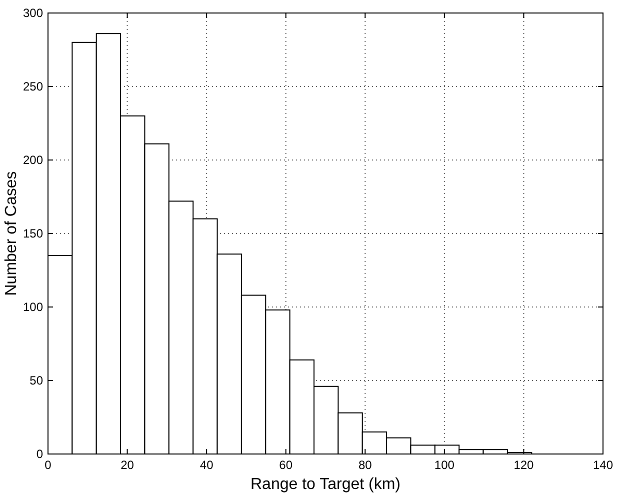 The image size is (617, 495). Describe the element at coordinates (444, 465) in the screenshot. I see `x-tick-label: 100` at that location.